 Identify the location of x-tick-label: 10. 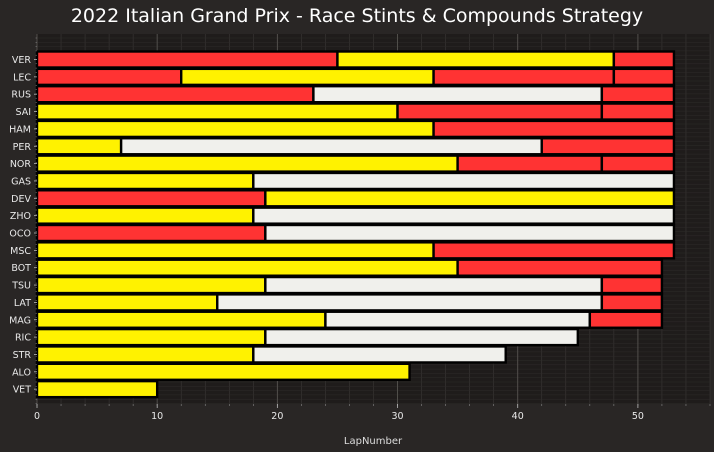
(157, 416).